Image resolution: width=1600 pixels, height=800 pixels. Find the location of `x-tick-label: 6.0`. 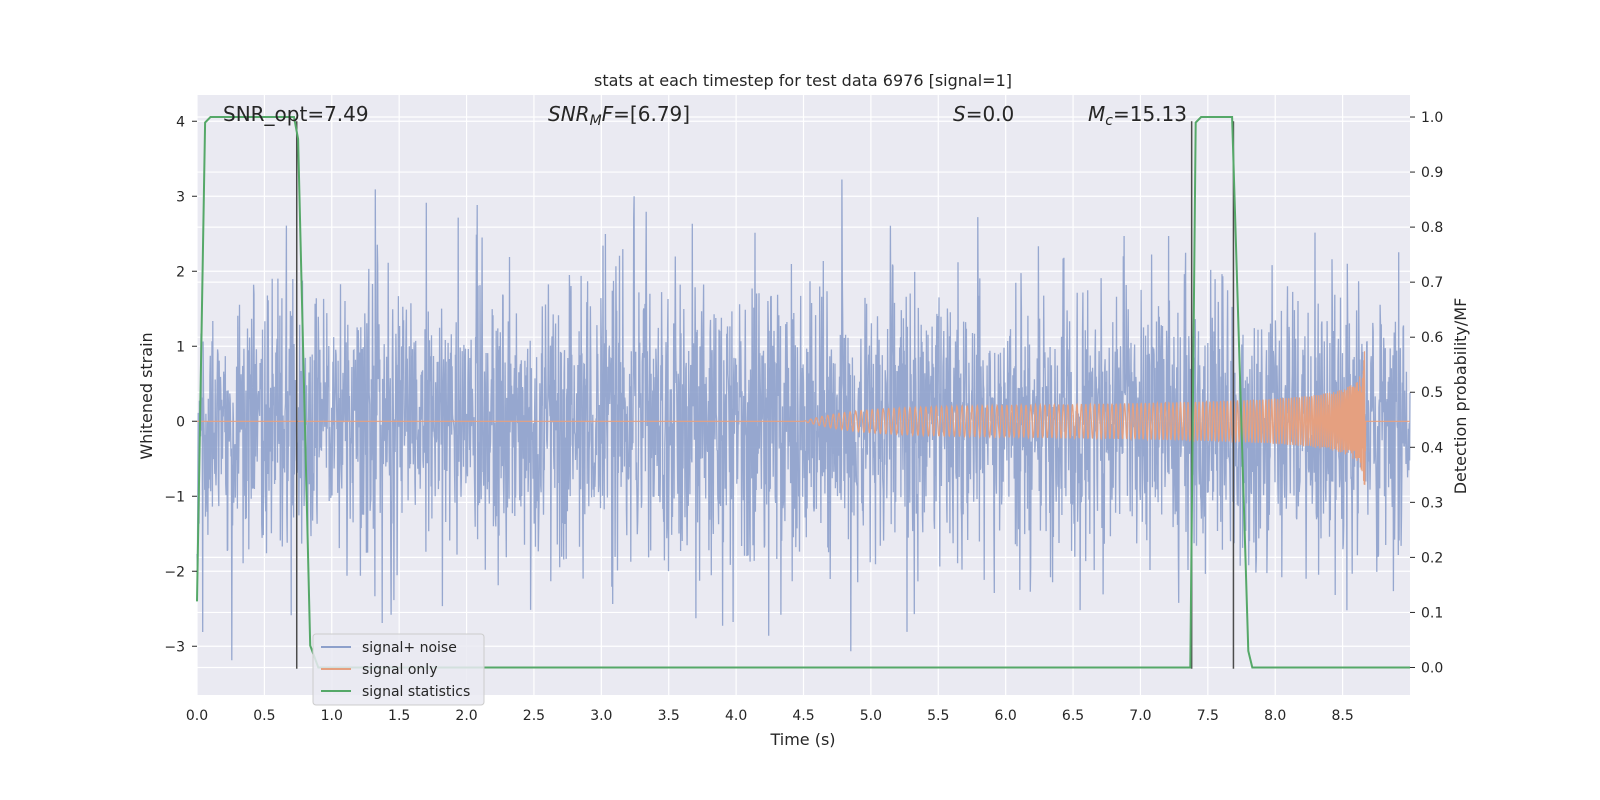

x-tick-label: 6.0 is located at coordinates (1006, 716).